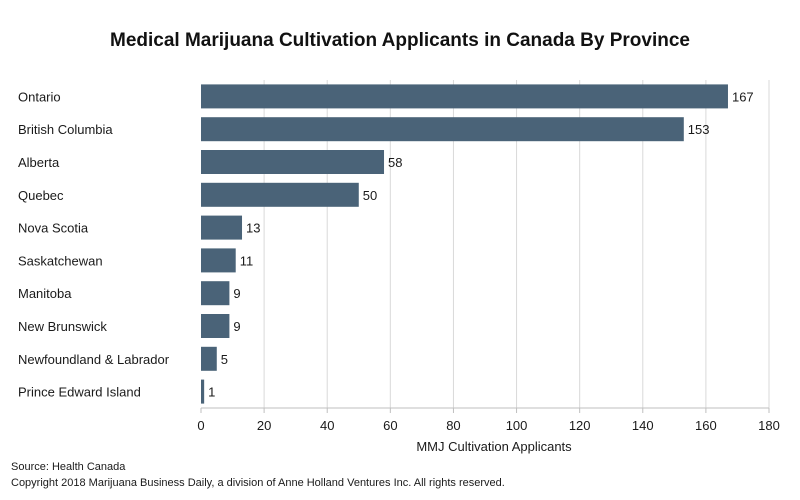 Image resolution: width=800 pixels, height=500 pixels. I want to click on x-tick-label: 40, so click(327, 425).